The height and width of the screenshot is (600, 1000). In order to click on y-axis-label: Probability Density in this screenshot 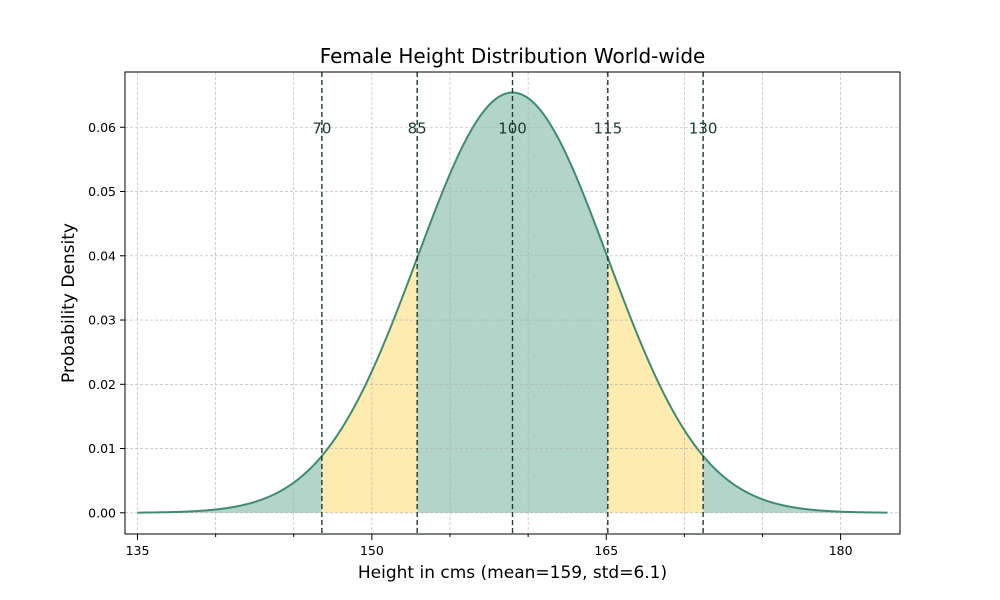, I will do `click(69, 303)`.